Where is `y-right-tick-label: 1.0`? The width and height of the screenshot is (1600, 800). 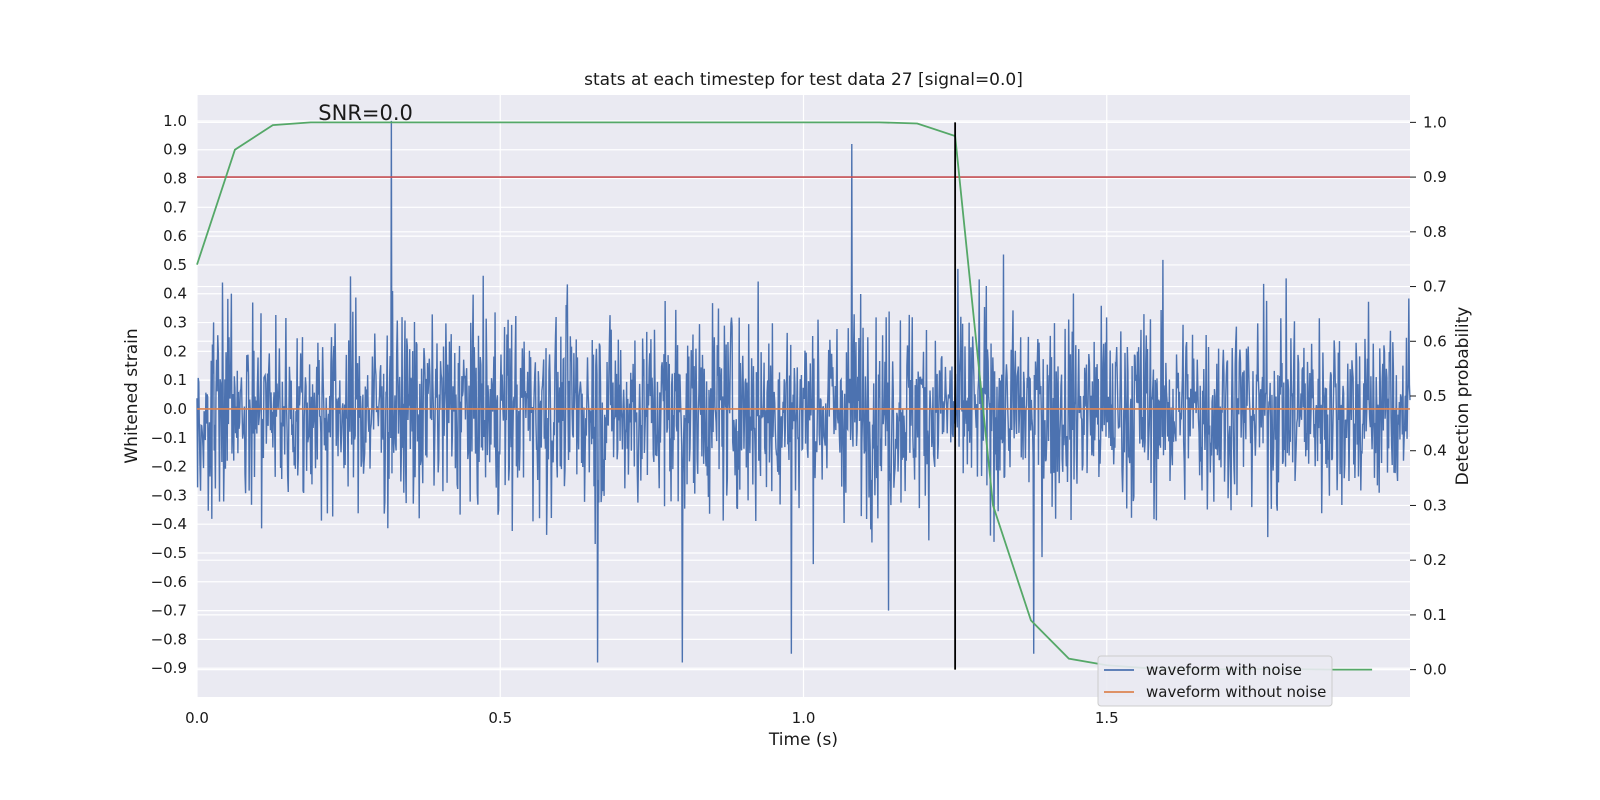 y-right-tick-label: 1.0 is located at coordinates (1435, 122).